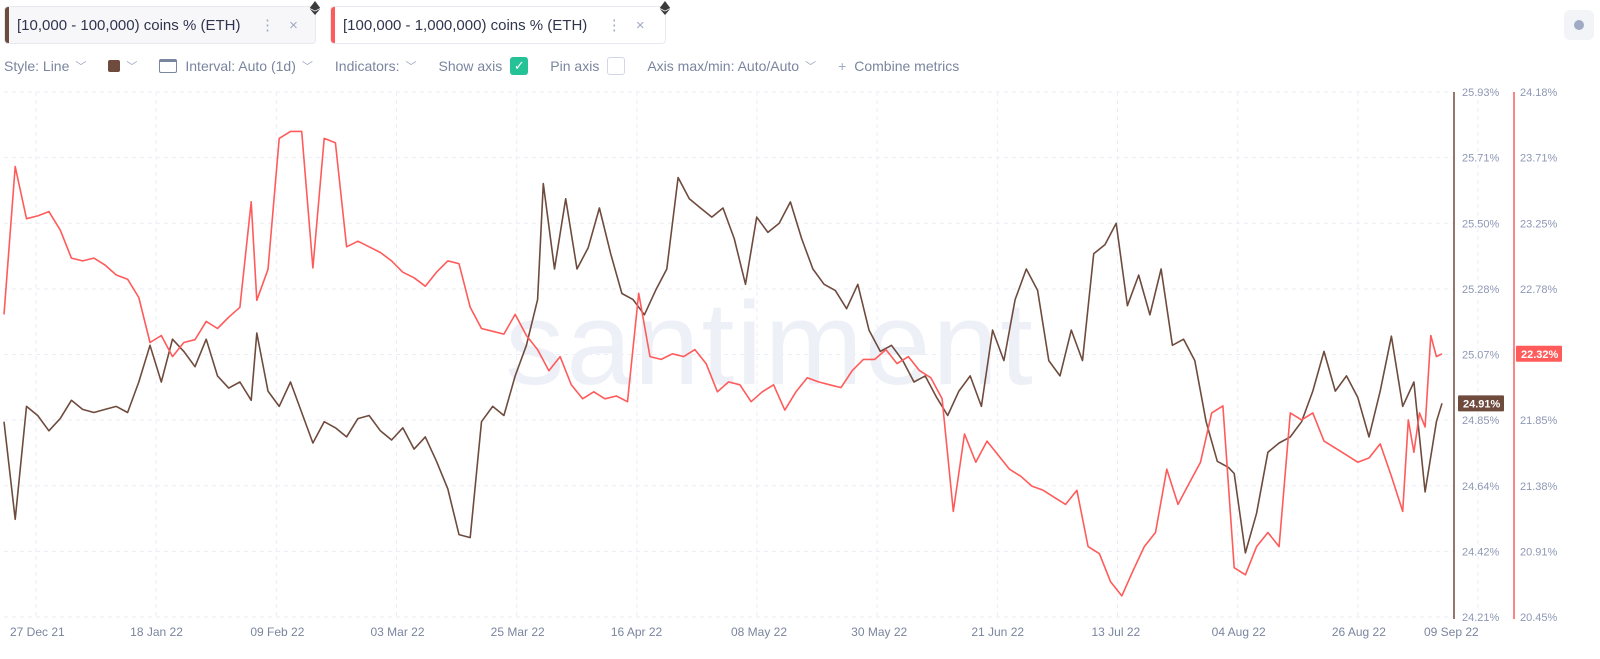 The width and height of the screenshot is (1600, 659). I want to click on right-axis-tick-label: 23.71%, so click(1539, 159).